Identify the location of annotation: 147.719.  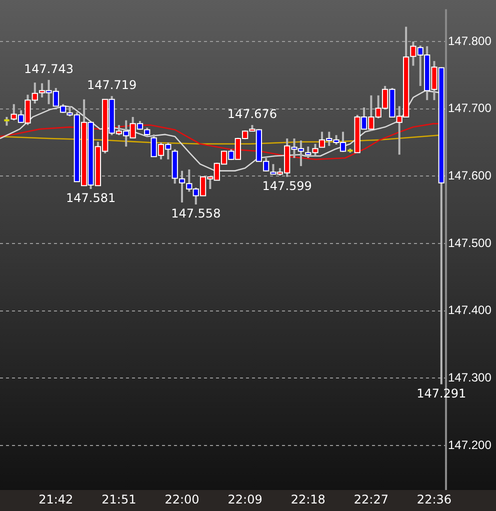
(112, 85).